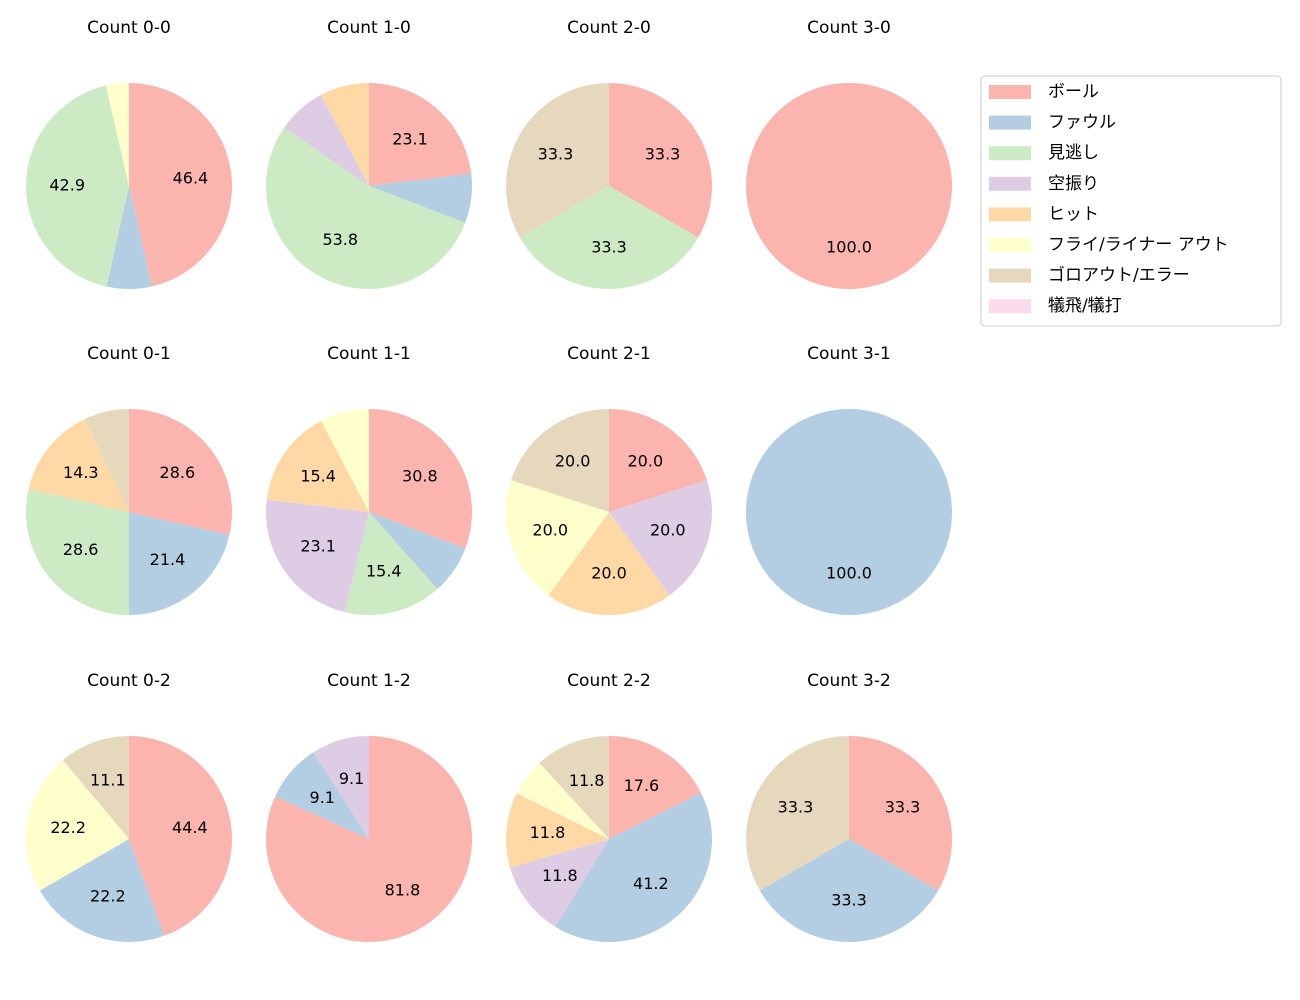 This screenshot has height=1000, width=1300. What do you see at coordinates (67, 185) in the screenshot?
I see `slice-label: 42.9` at bounding box center [67, 185].